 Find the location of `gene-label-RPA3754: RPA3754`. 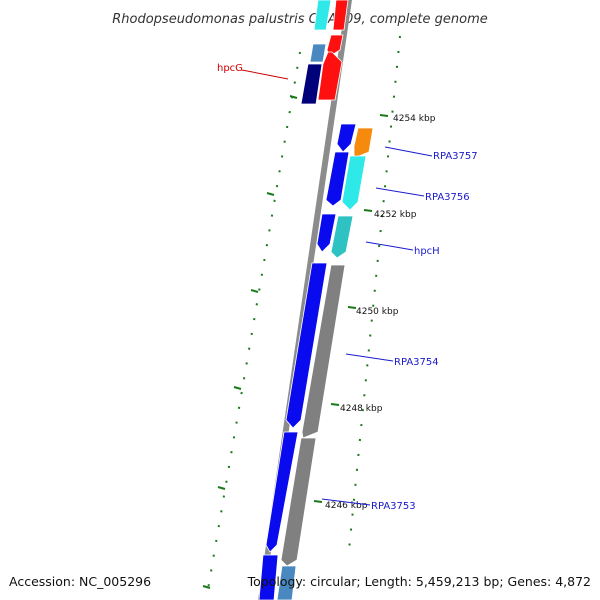

gene-label-RPA3754: RPA3754 is located at coordinates (416, 362).